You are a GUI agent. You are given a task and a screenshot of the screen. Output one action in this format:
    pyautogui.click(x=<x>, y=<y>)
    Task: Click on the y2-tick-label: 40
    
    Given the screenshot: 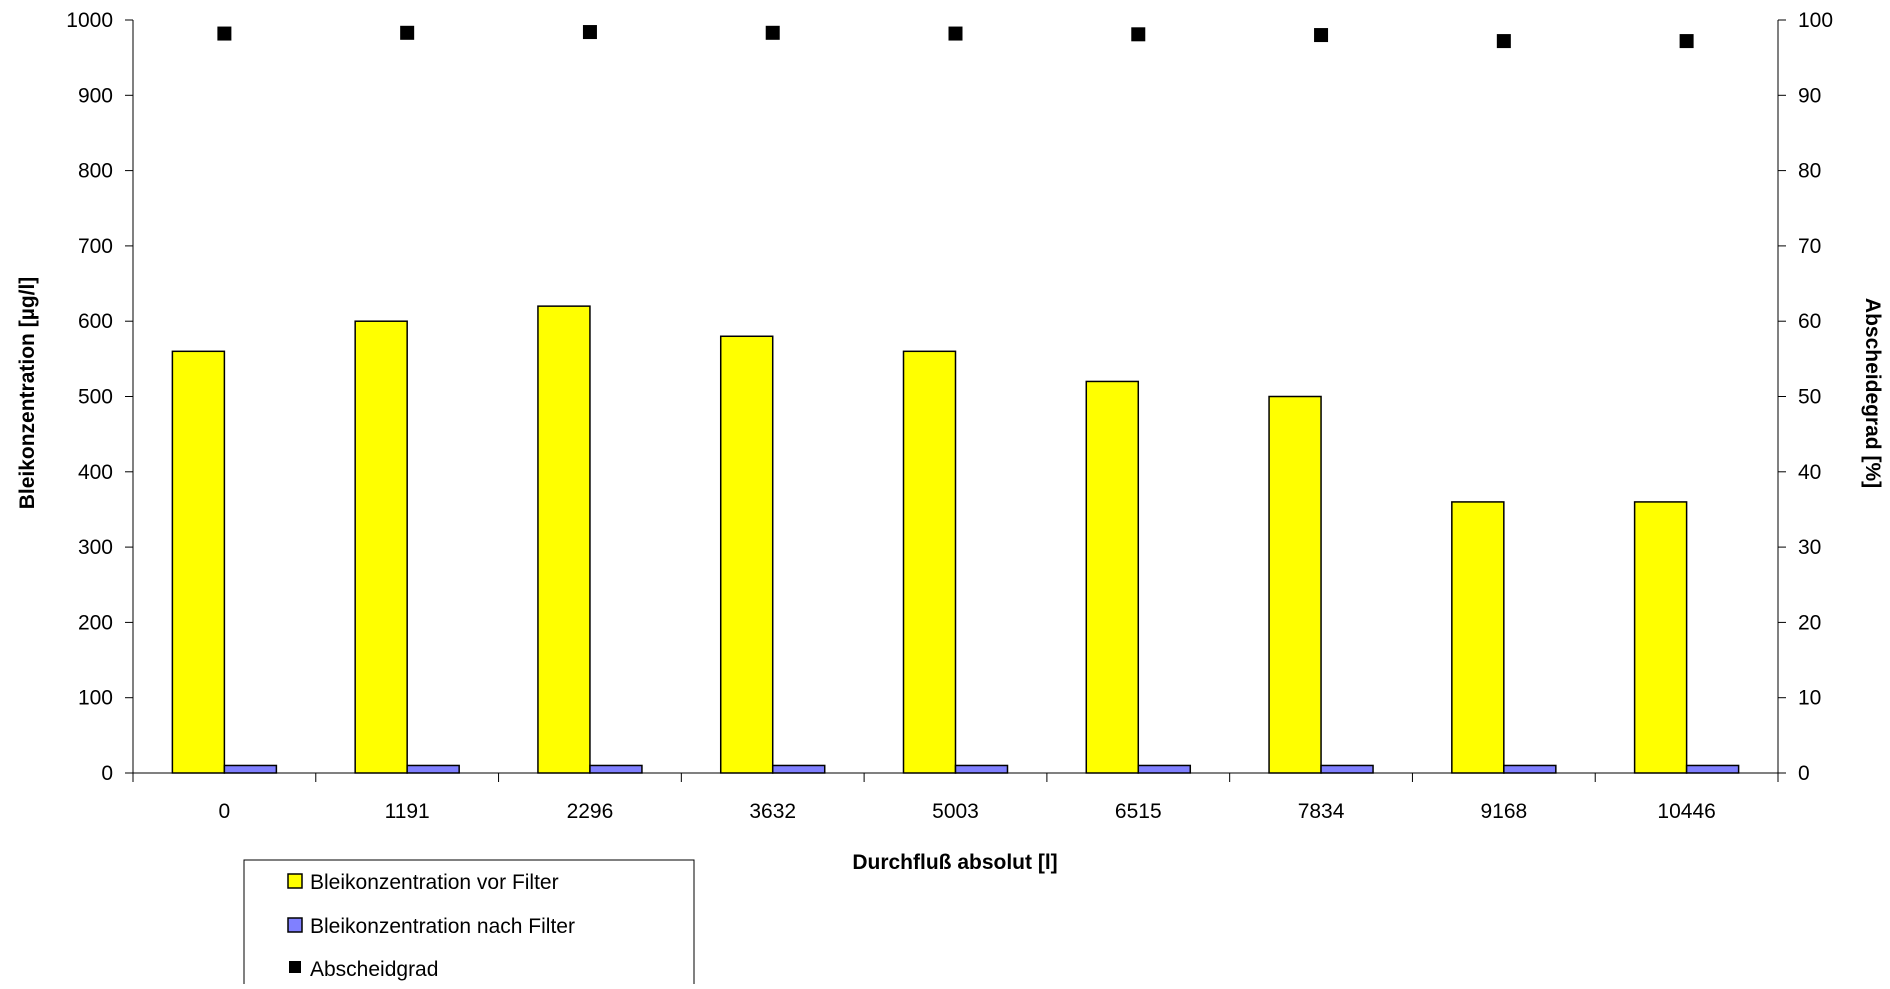 What is the action you would take?
    pyautogui.click(x=1809, y=472)
    